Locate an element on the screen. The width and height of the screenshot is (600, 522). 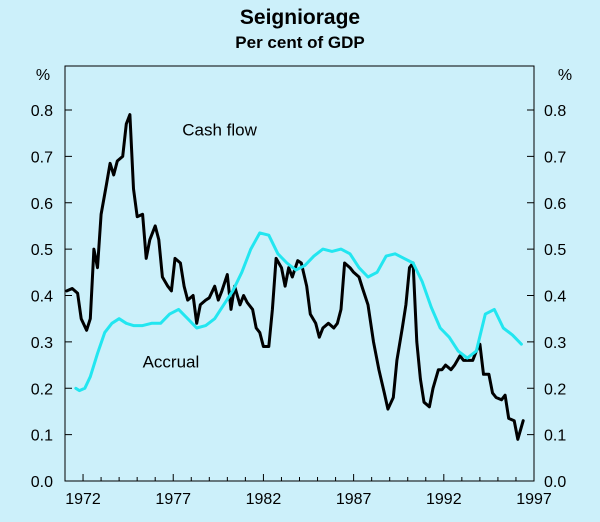
y-tick-label-left: 0.7 is located at coordinates (42, 157).